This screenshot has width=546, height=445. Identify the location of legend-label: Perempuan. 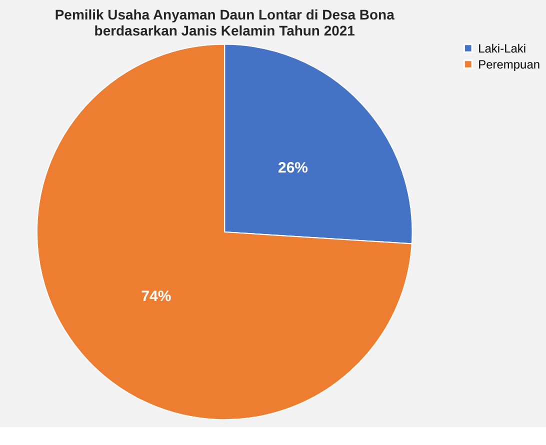
(509, 64).